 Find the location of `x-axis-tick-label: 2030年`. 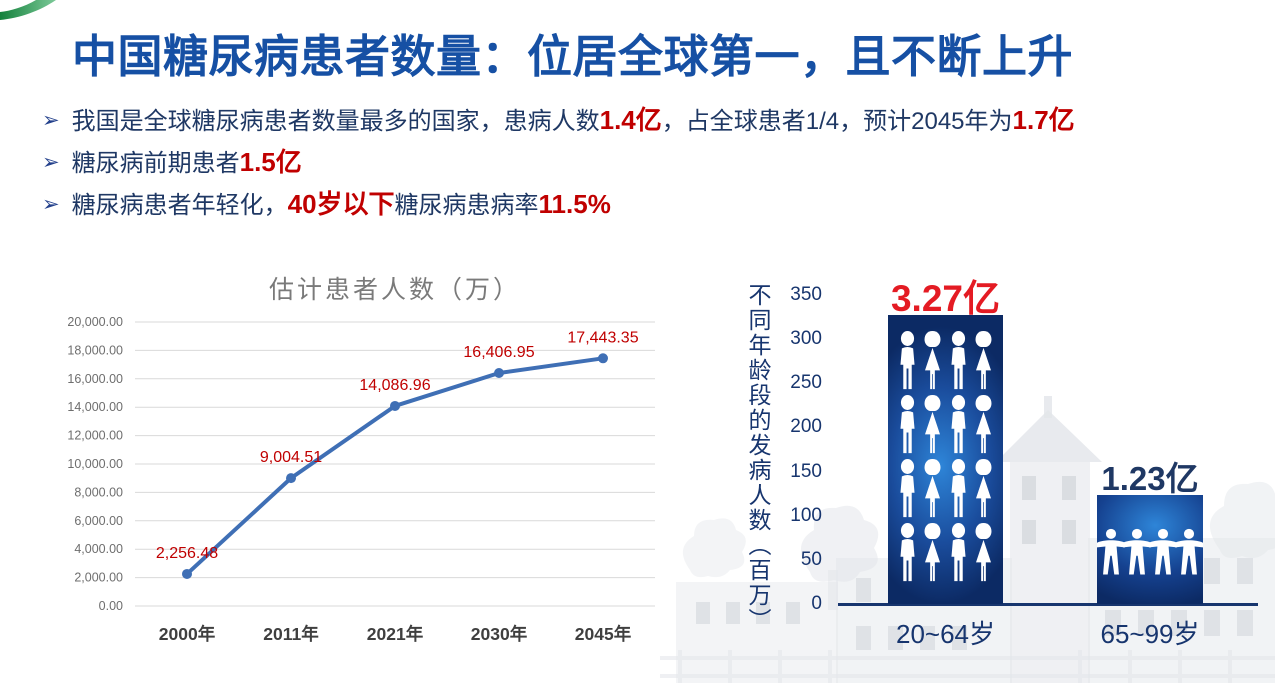

x-axis-tick-label: 2030年 is located at coordinates (499, 634).